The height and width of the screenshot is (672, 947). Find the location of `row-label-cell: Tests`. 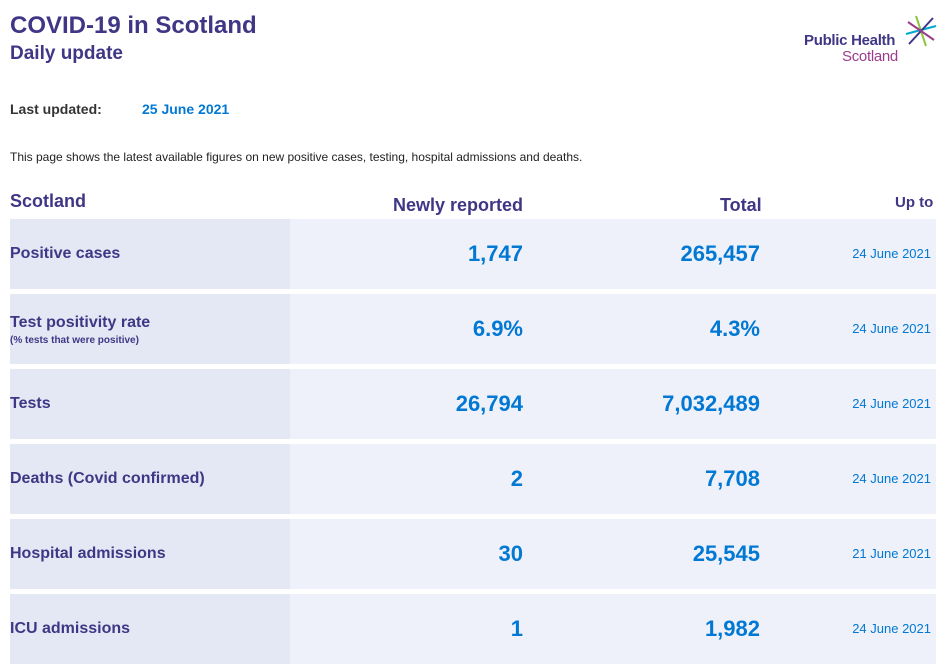

row-label-cell: Tests is located at coordinates (150, 404).